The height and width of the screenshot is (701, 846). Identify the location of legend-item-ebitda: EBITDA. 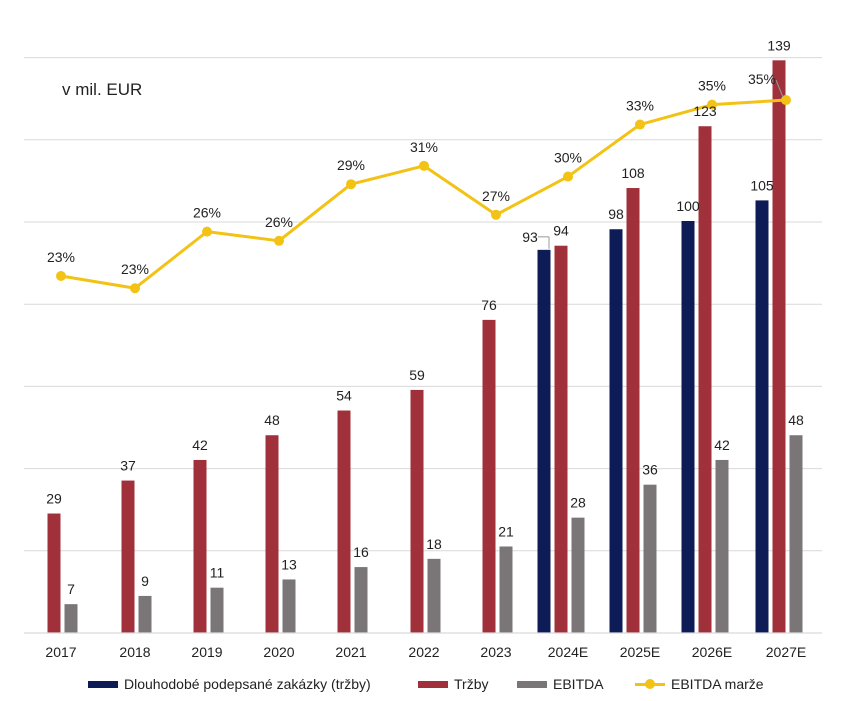
(560, 684).